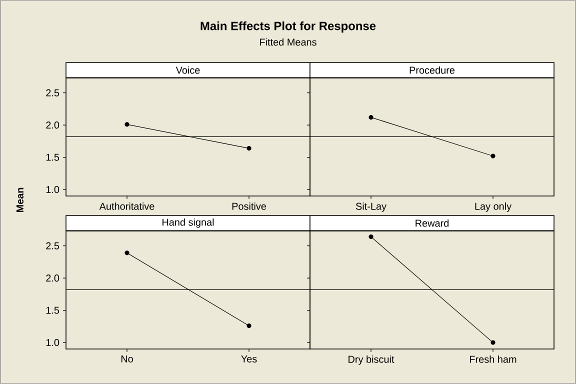  Describe the element at coordinates (188, 223) in the screenshot. I see `text: Hand signal` at that location.